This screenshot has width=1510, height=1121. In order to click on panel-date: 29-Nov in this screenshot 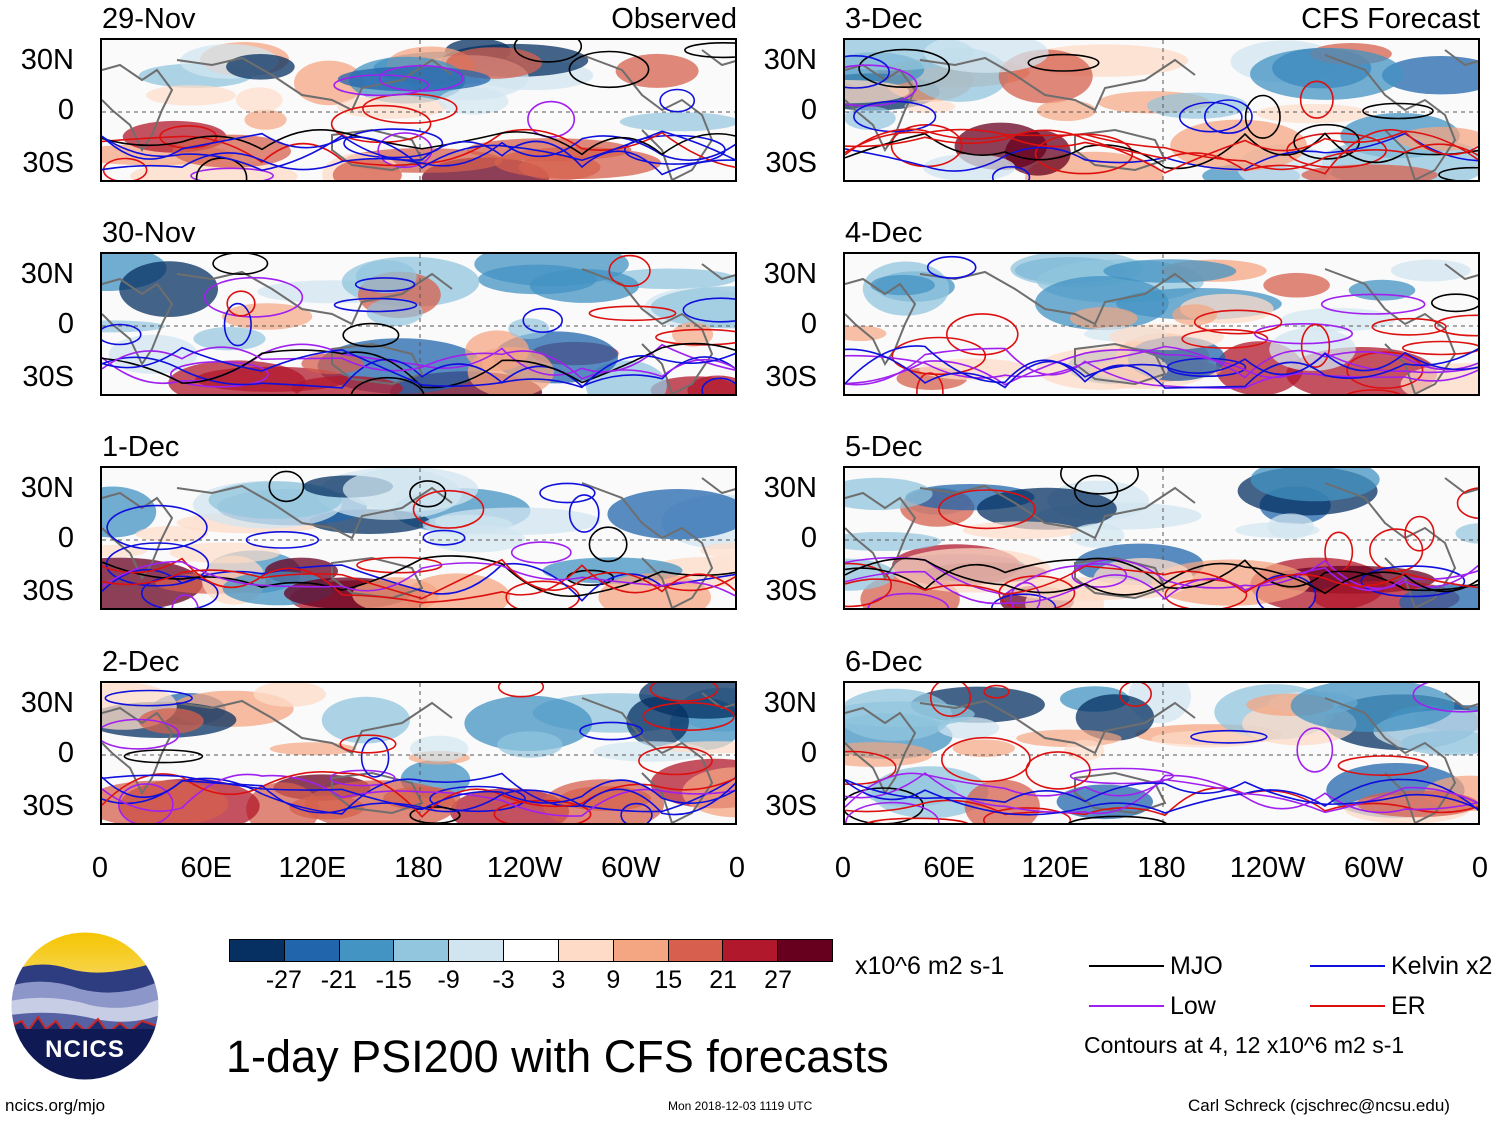, I will do `click(149, 19)`.